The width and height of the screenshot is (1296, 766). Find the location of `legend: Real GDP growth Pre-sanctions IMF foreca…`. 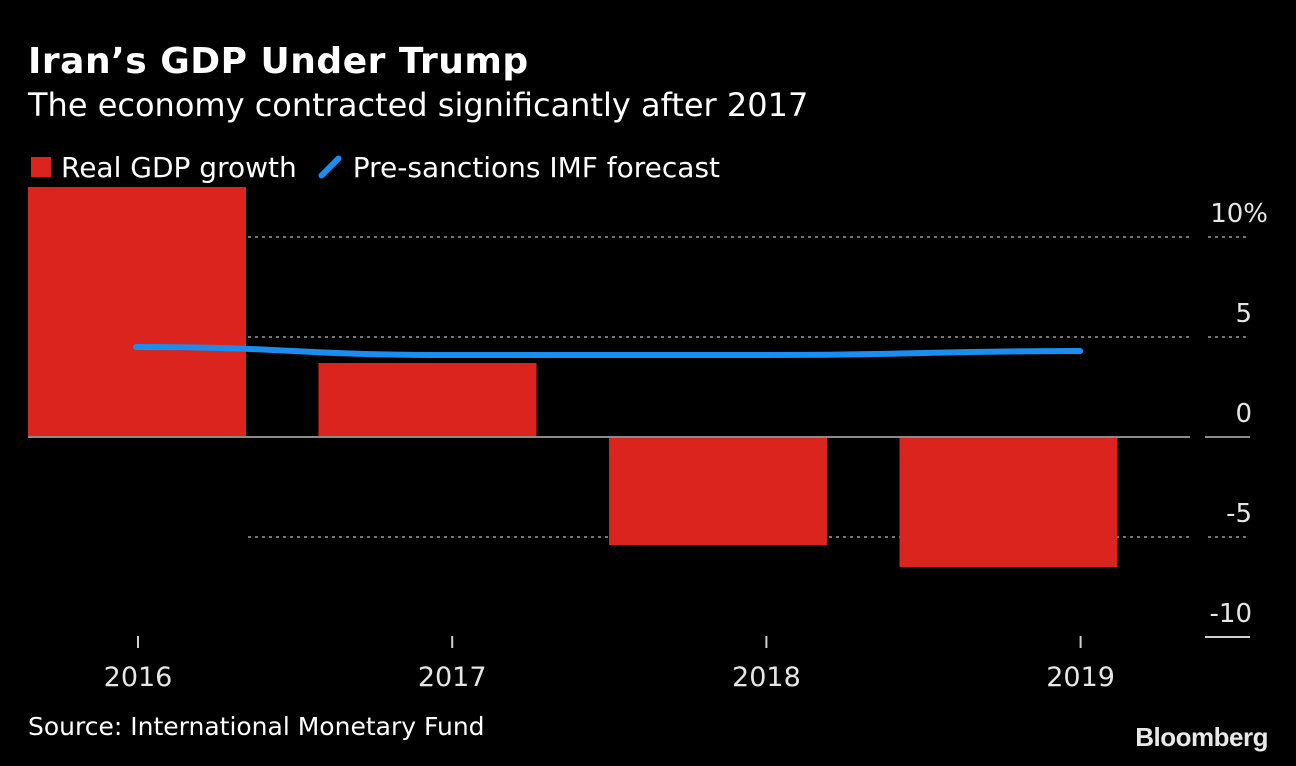

legend: Real GDP growth Pre-sanctions IMF foreca… is located at coordinates (384, 167).